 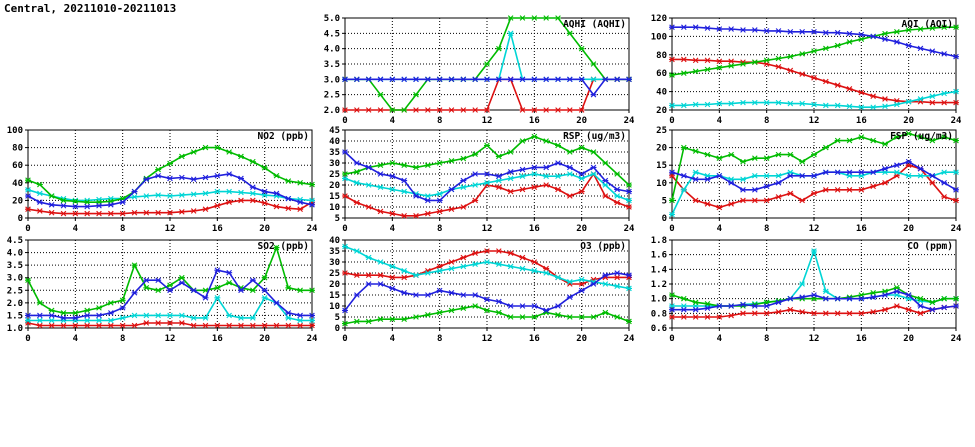 What do you see at coordinates (921, 136) in the screenshot?
I see `chart-title: FSP (ug/m3)` at bounding box center [921, 136].